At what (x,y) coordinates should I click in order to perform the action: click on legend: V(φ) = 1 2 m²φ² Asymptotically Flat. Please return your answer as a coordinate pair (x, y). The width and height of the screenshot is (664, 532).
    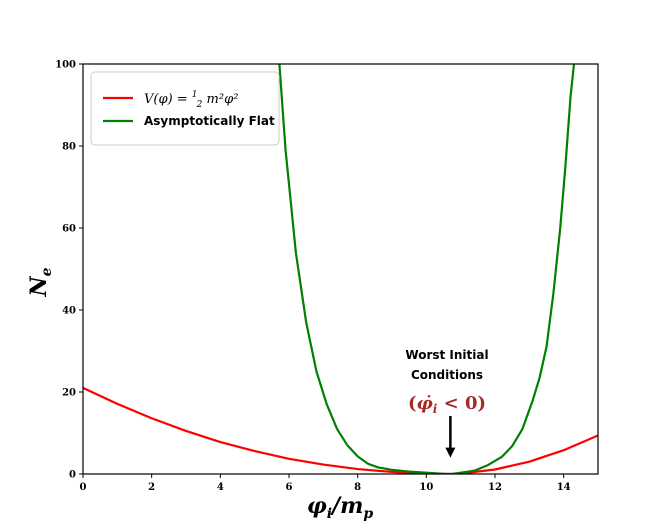
    Looking at the image, I should click on (185, 108).